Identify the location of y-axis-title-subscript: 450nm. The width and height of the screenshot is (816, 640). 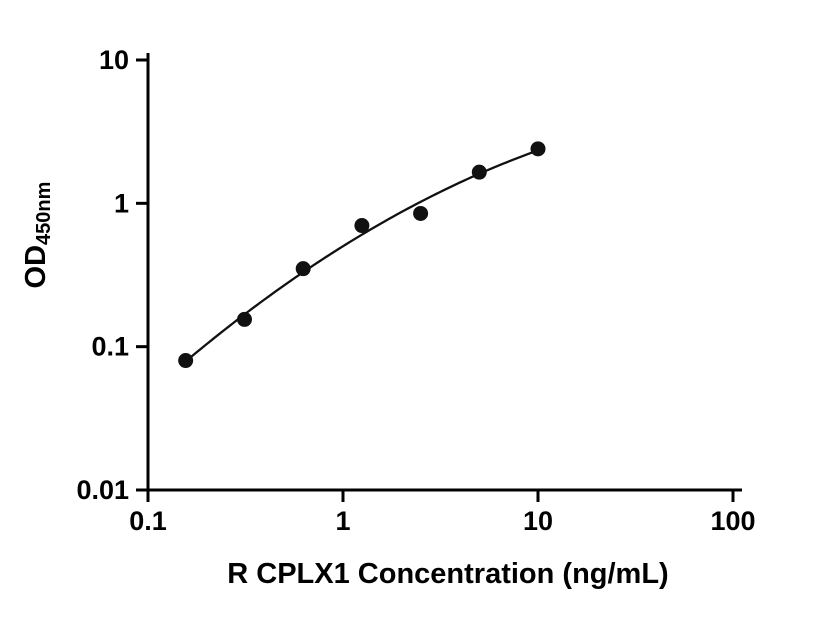
(44, 213).